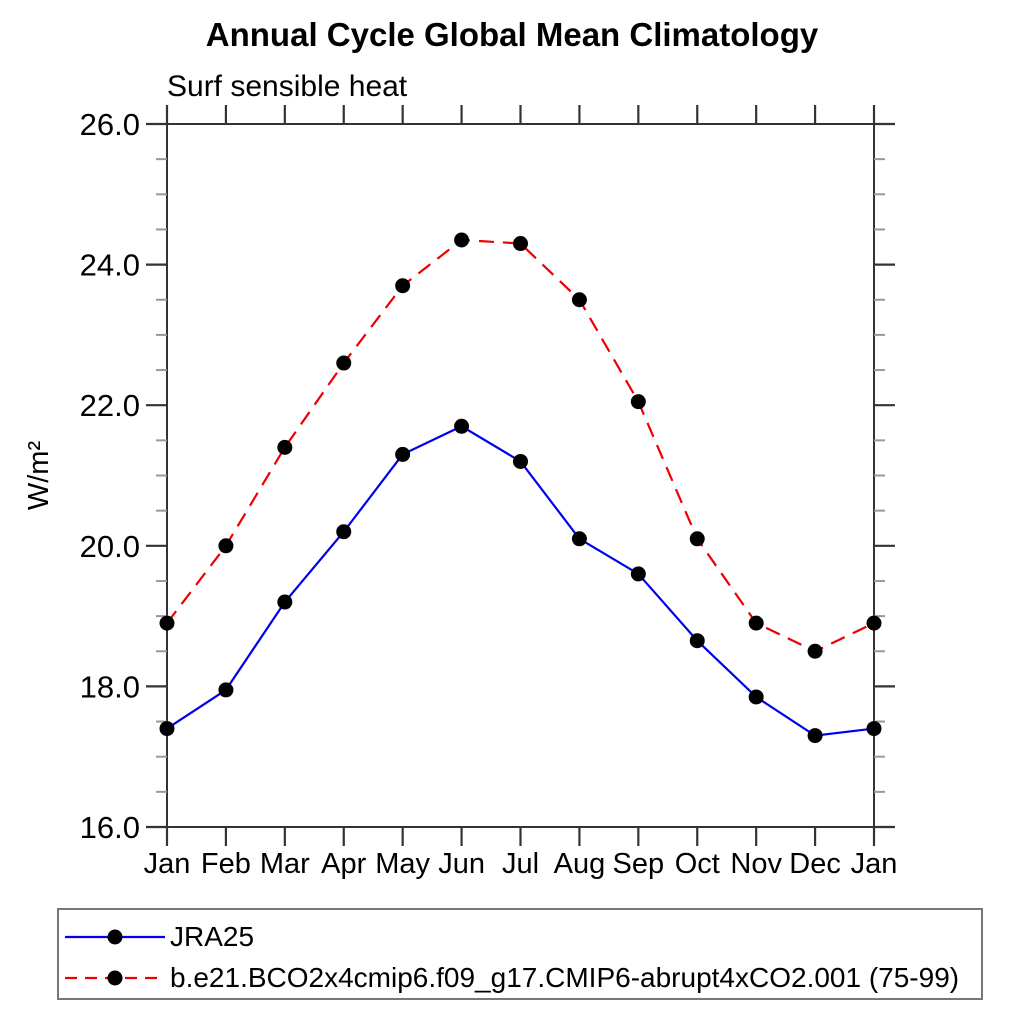 Image resolution: width=1024 pixels, height=1024 pixels. Describe the element at coordinates (115, 937) in the screenshot. I see `legend-line-sample-solid` at that location.